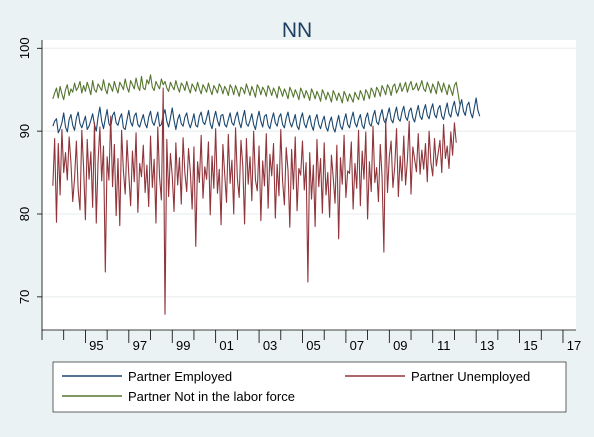  I want to click on x-tick-label: 09, so click(400, 345).